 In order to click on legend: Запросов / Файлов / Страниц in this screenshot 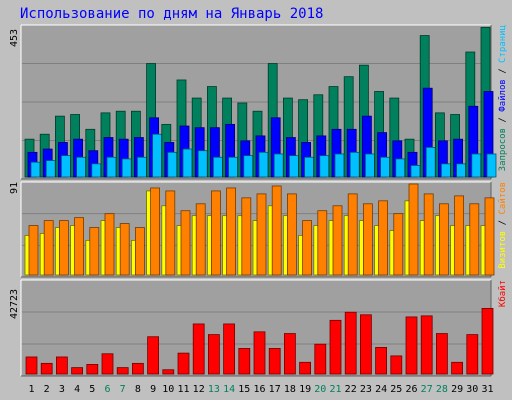, I will do `click(503, 98)`.